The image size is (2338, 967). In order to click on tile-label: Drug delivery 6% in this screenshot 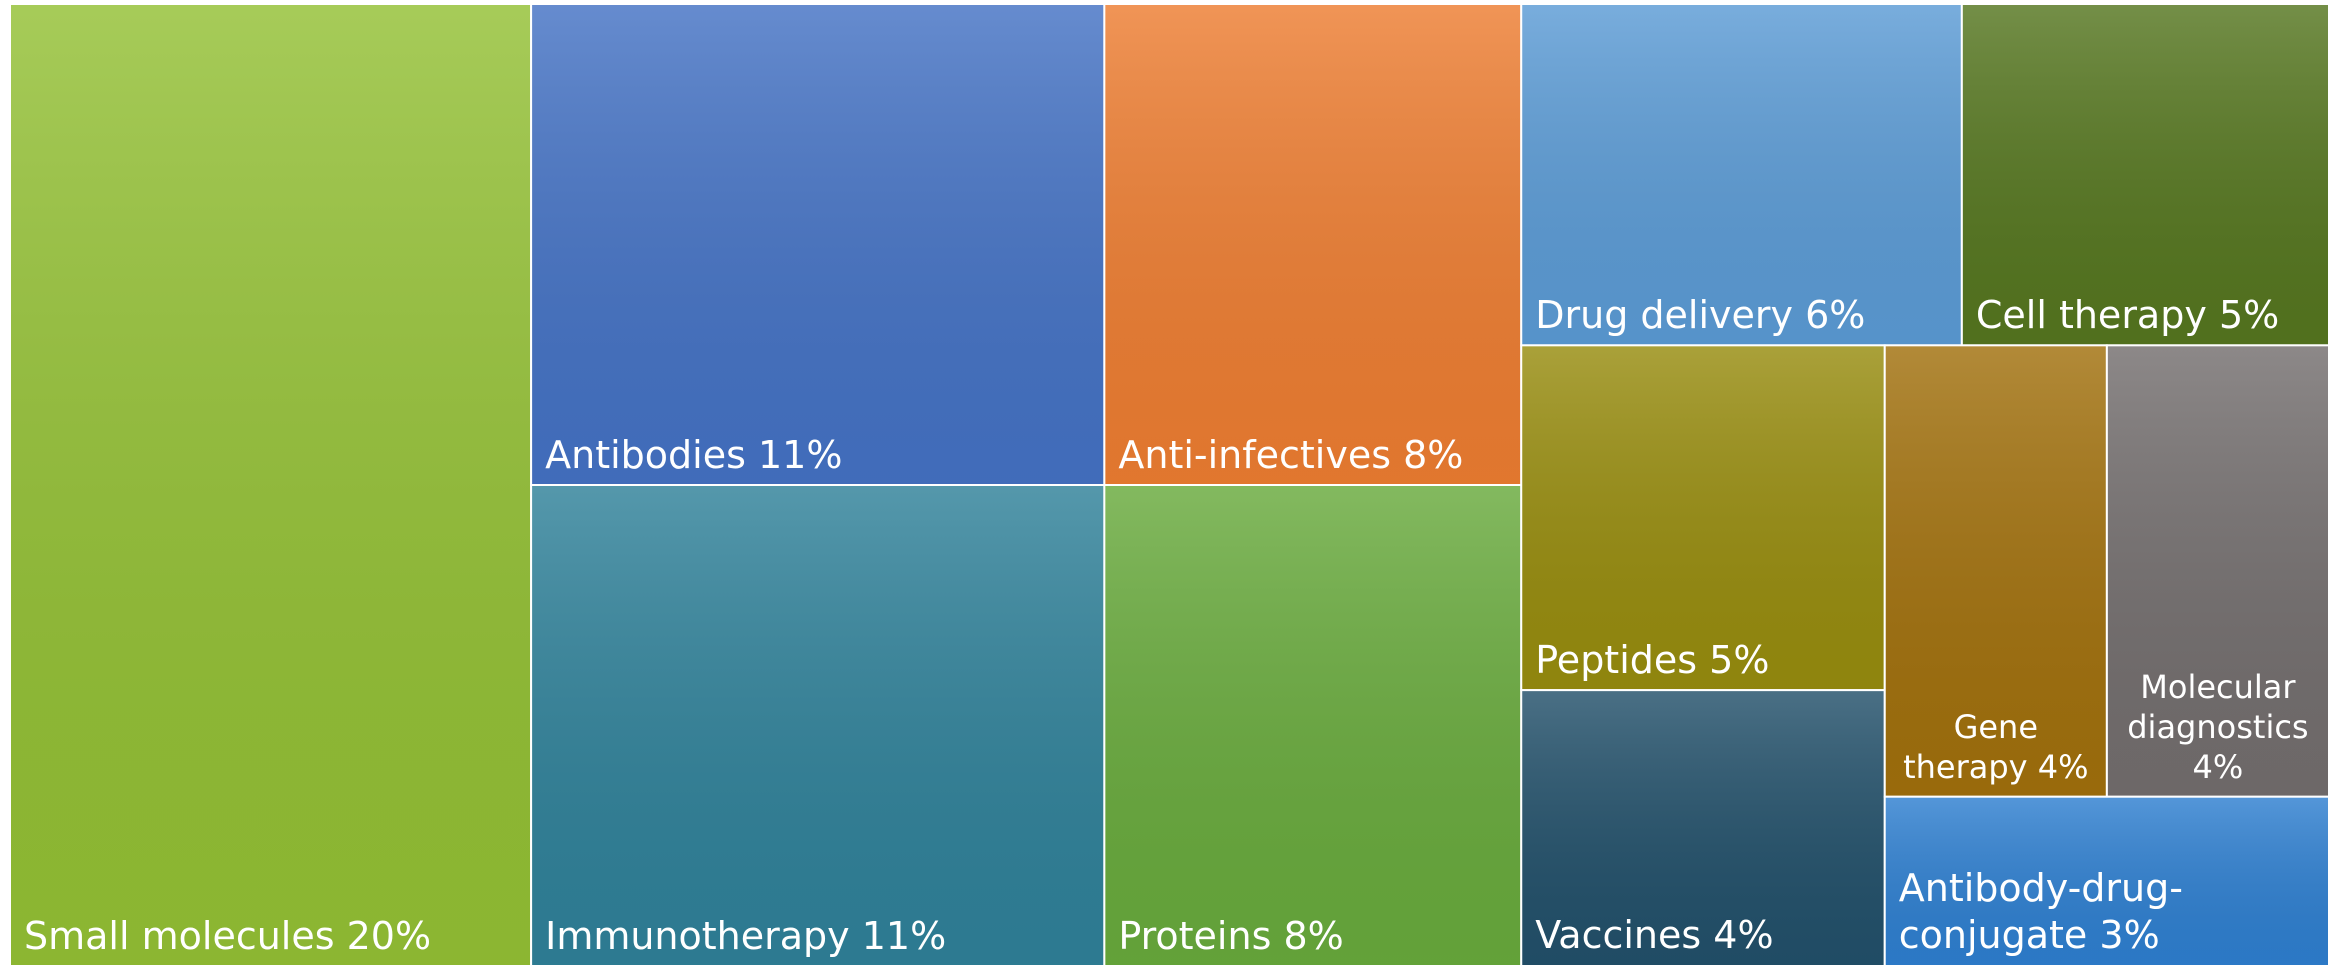, I will do `click(1741, 174)`.